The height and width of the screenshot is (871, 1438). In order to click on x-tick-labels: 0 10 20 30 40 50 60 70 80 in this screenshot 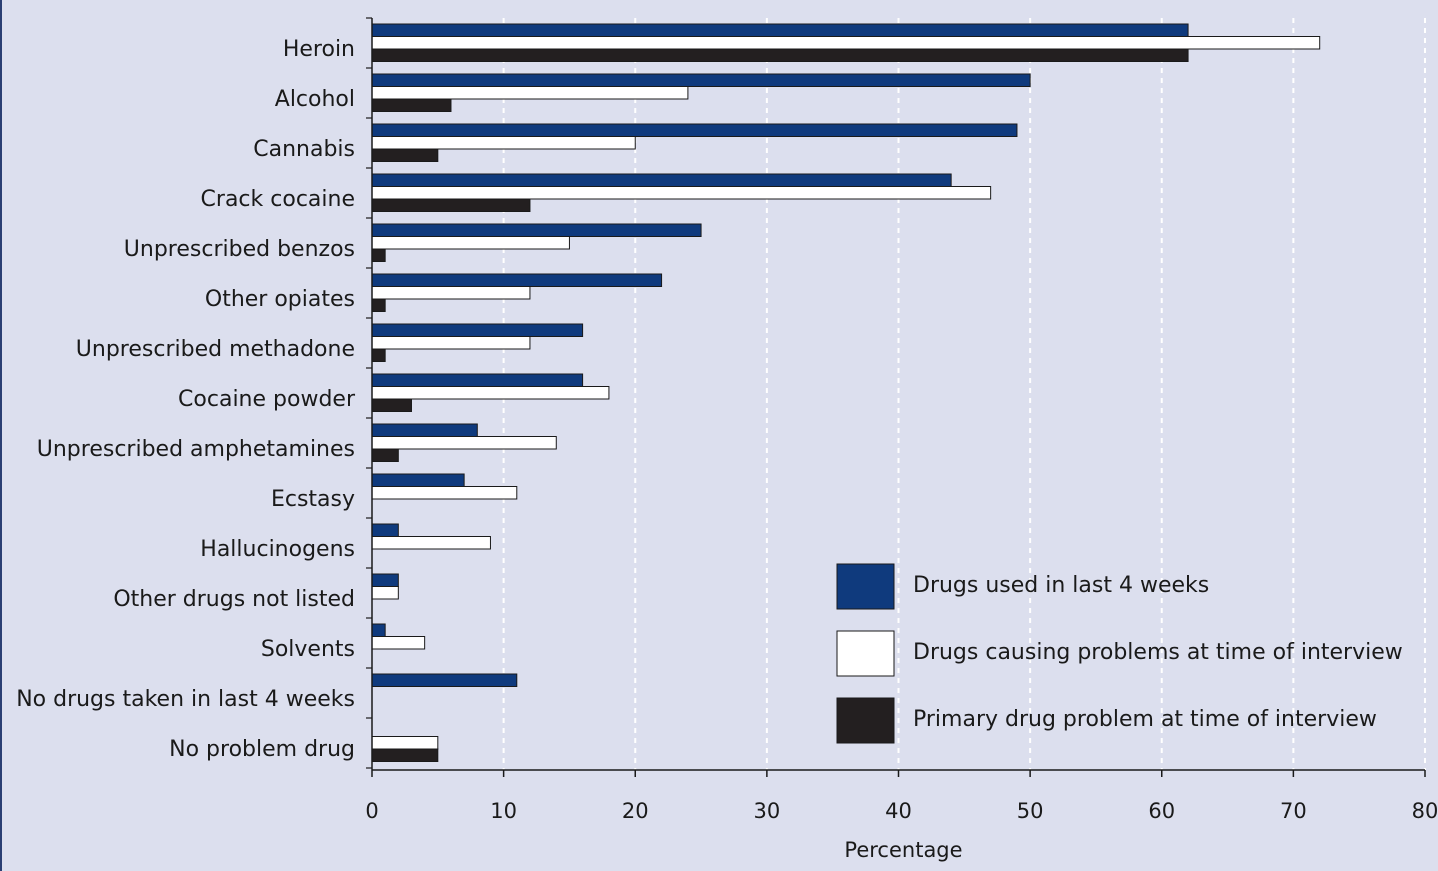, I will do `click(901, 811)`.